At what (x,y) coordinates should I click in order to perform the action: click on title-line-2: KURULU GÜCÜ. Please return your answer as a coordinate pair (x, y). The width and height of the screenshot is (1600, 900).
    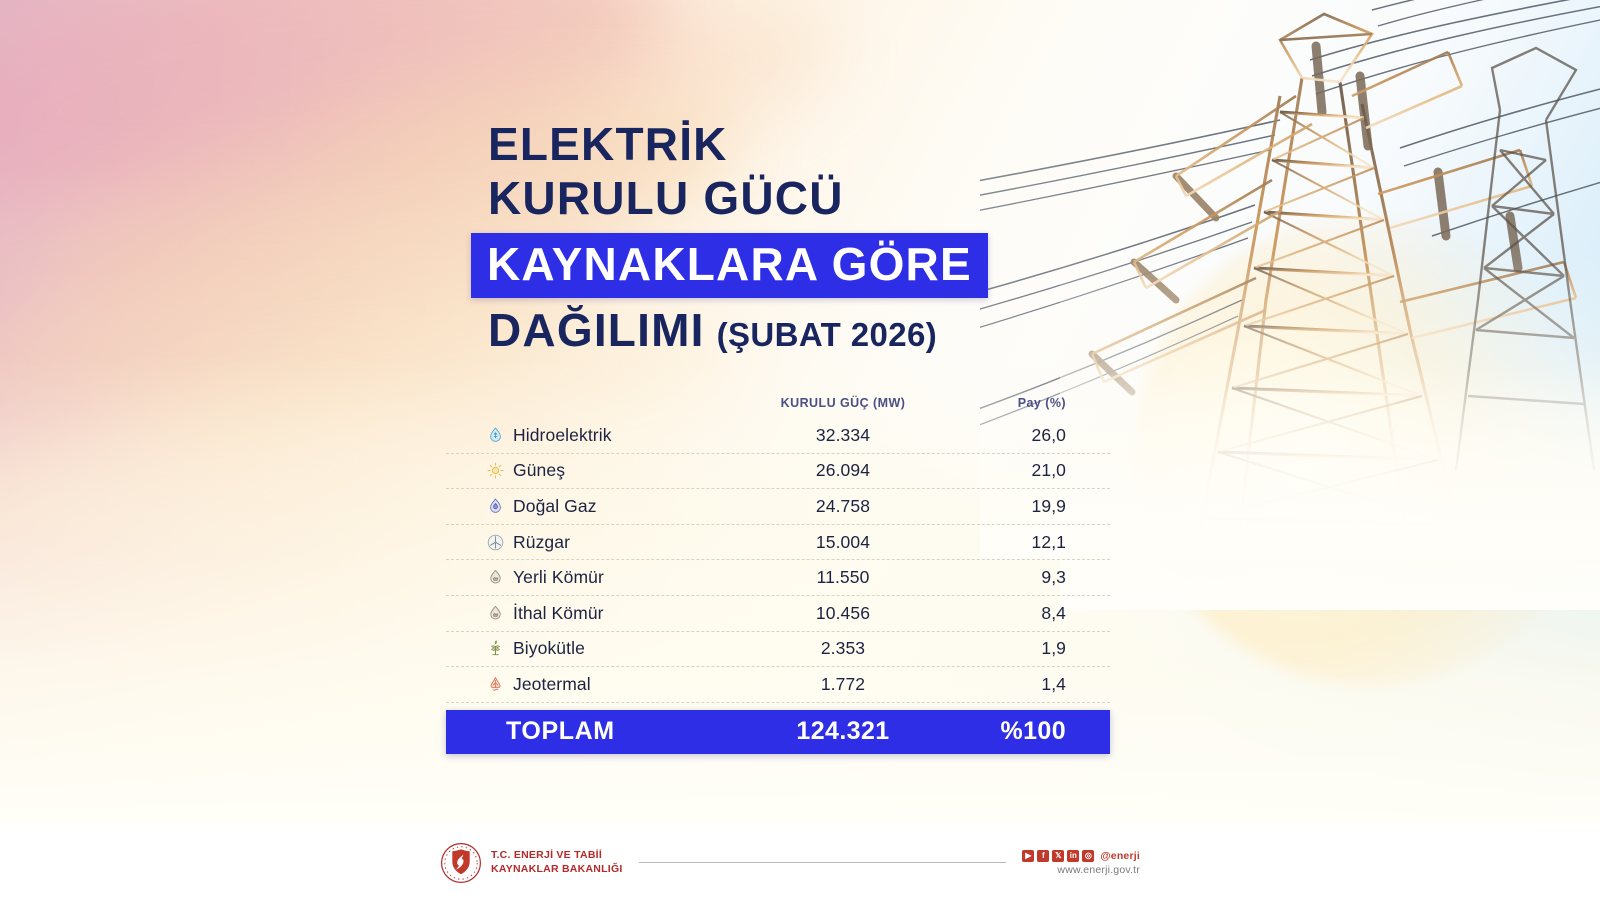
    Looking at the image, I should click on (666, 197).